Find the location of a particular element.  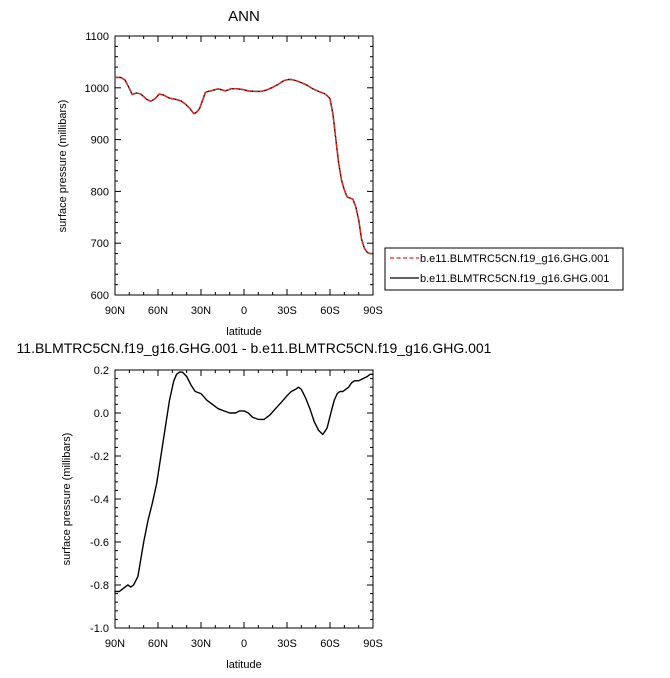

top-series is located at coordinates (244, 165).